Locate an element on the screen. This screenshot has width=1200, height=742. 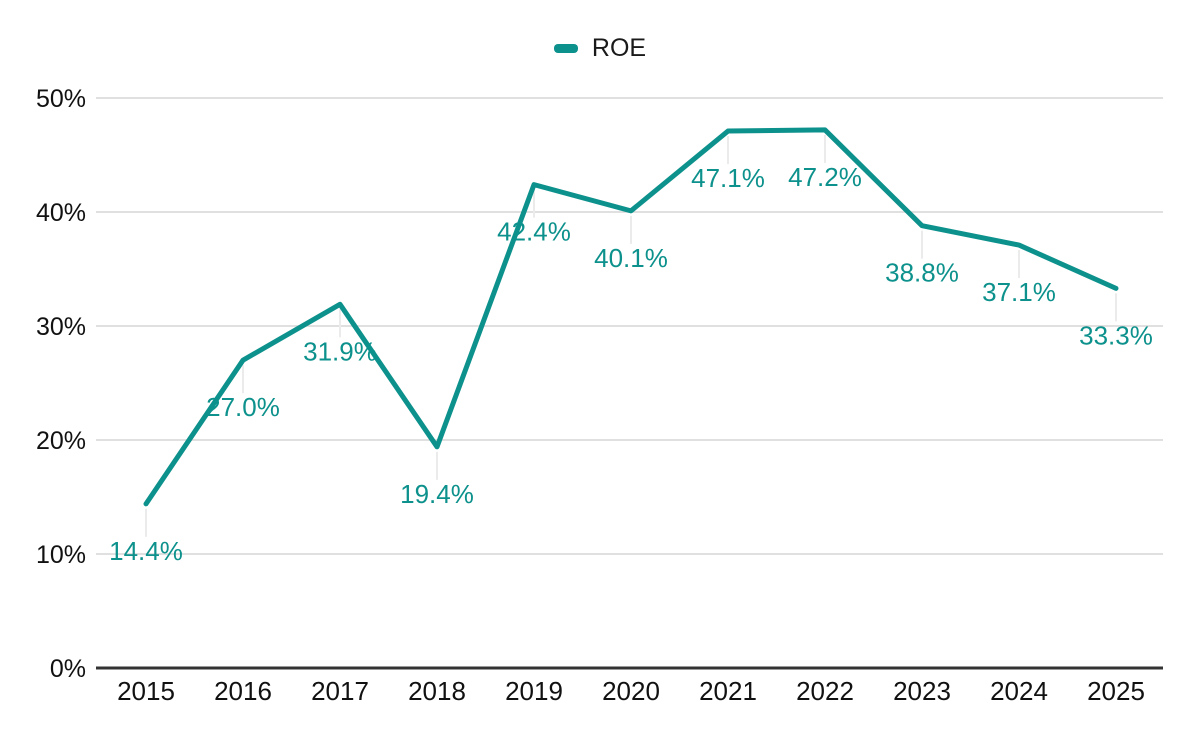
legend-label: ROE is located at coordinates (619, 48).